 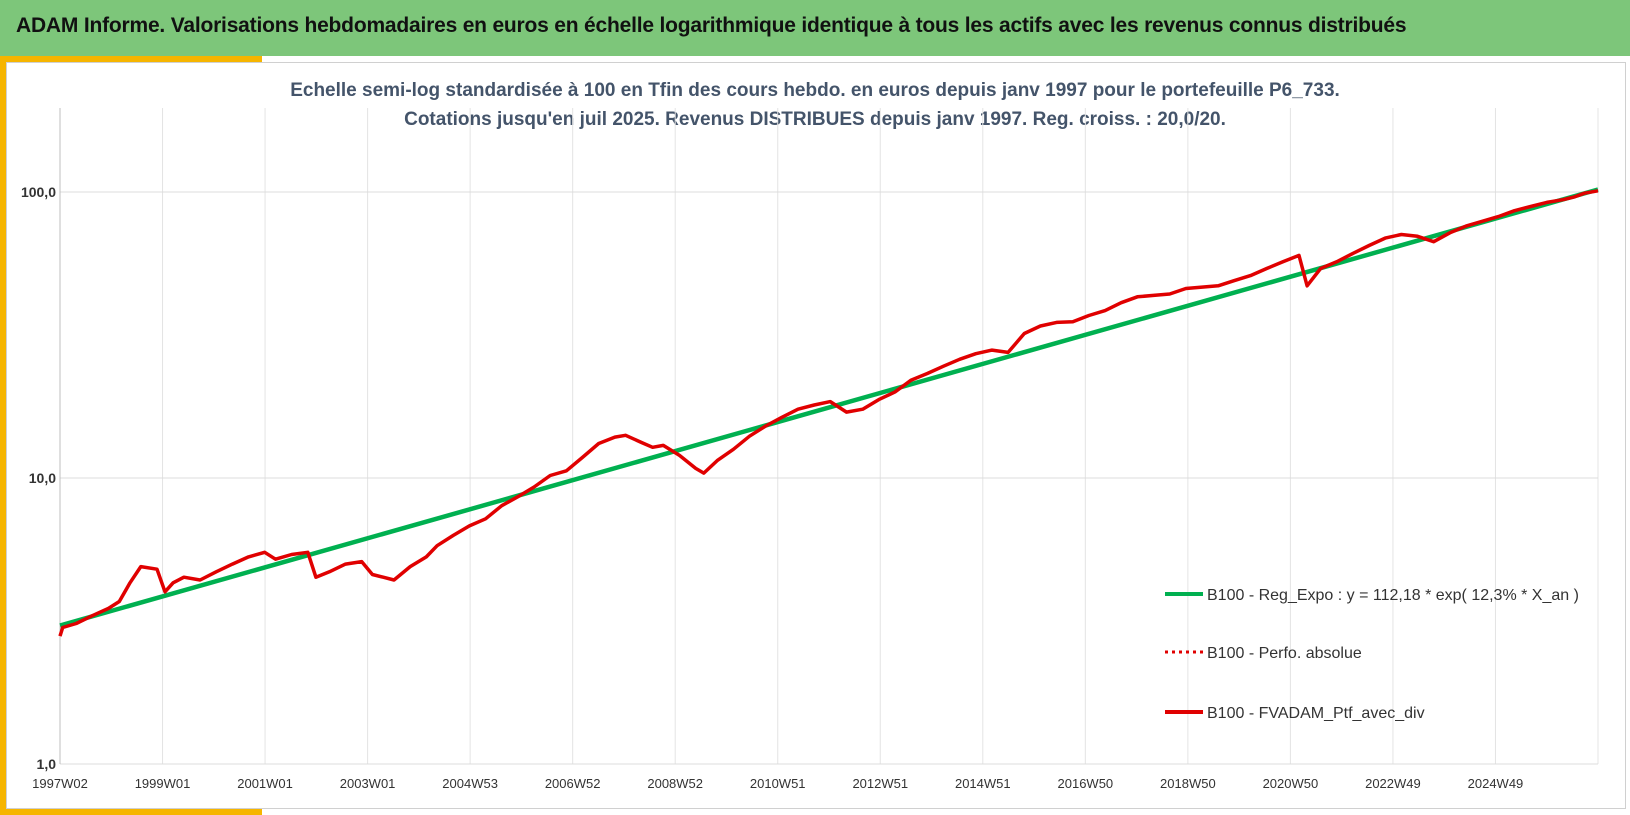 I want to click on x-tick-label: 2010W51, so click(x=778, y=783).